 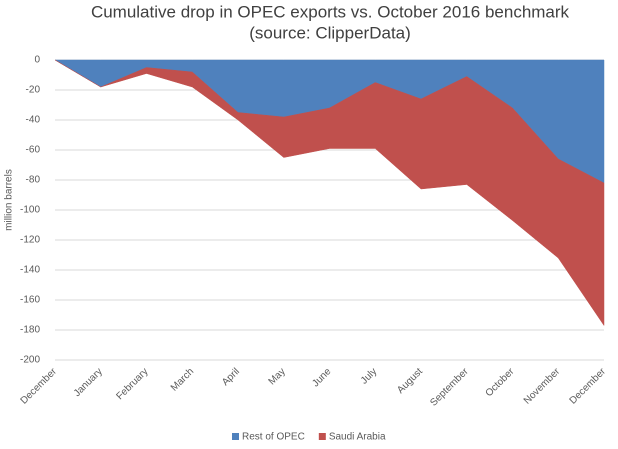 I want to click on y-tick-label: -180, so click(x=30, y=330).